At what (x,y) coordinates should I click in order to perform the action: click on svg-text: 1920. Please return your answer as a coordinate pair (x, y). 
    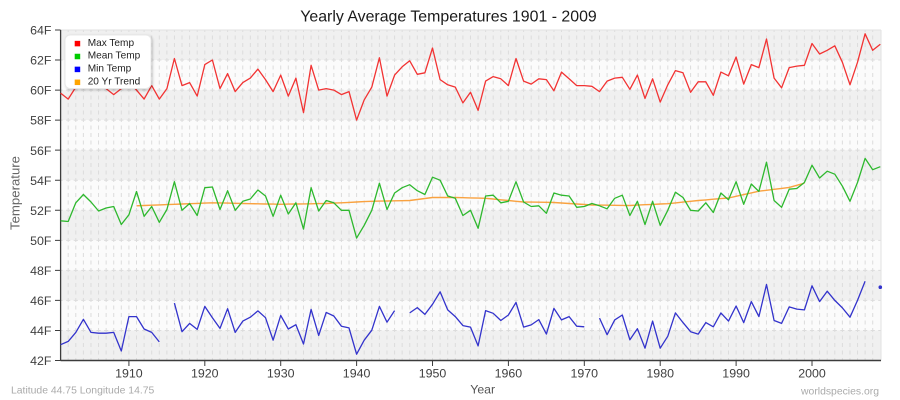
    Looking at the image, I should click on (205, 374).